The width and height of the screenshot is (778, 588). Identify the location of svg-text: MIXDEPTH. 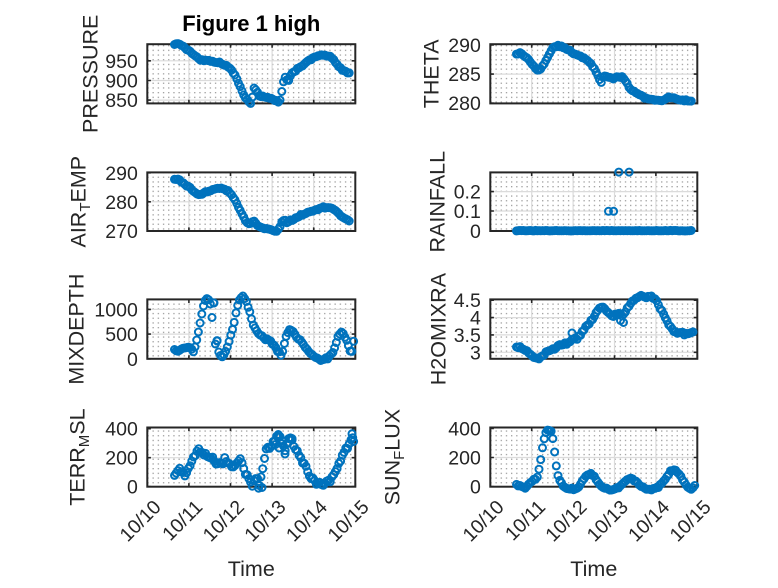
(76, 329).